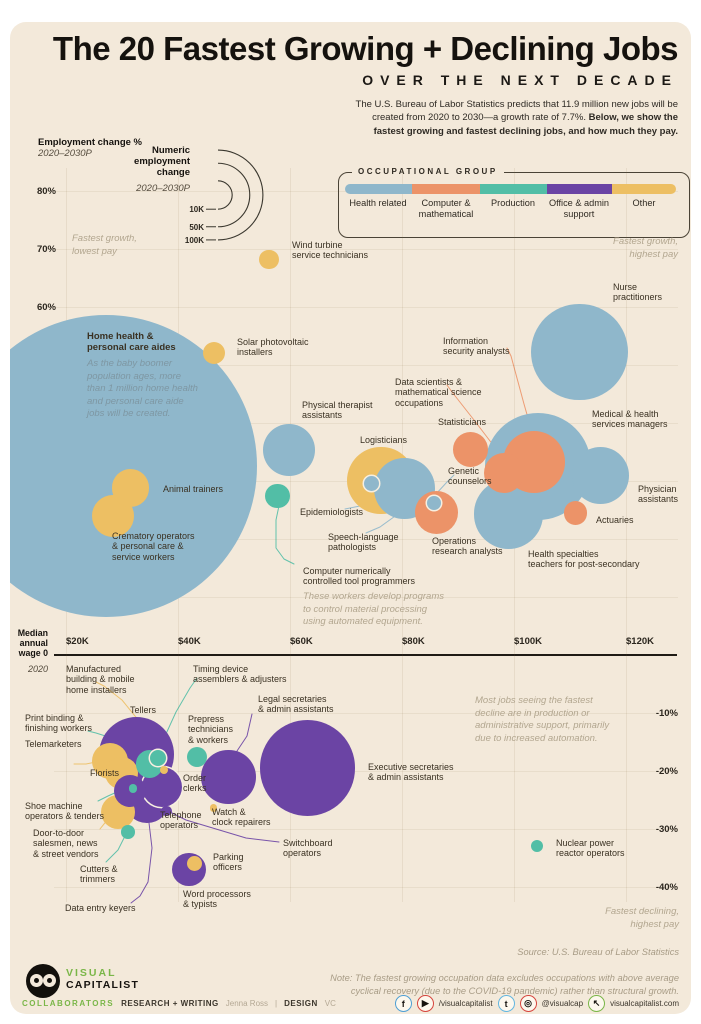 The image size is (701, 1024). What do you see at coordinates (301, 1003) in the screenshot?
I see `design-label: DESIGN` at bounding box center [301, 1003].